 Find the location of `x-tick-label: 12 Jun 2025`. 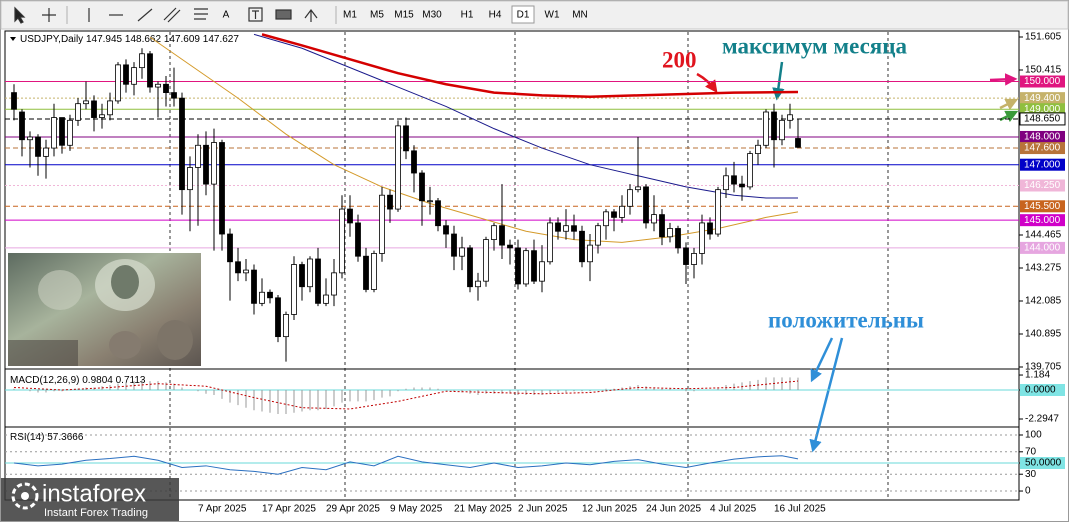

x-tick-label: 12 Jun 2025 is located at coordinates (609, 509).